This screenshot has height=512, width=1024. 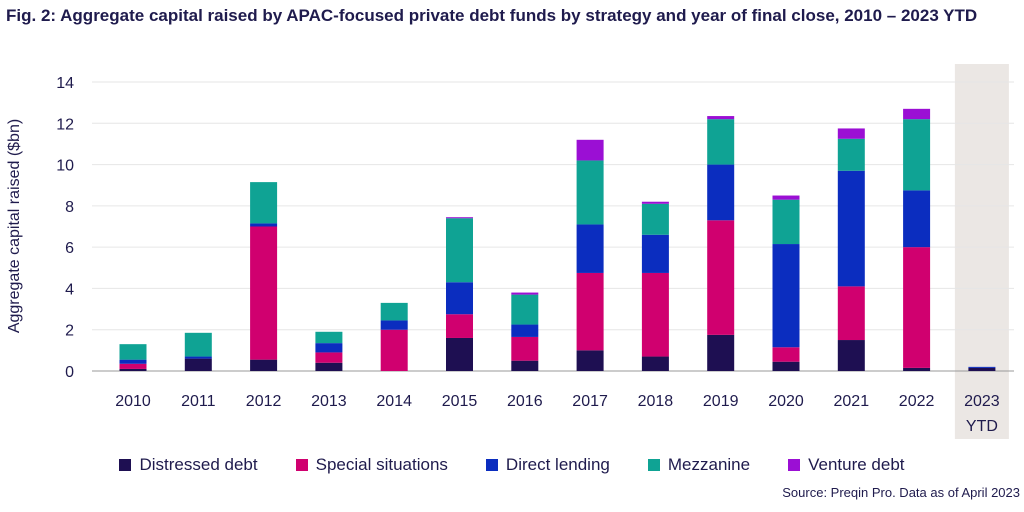 What do you see at coordinates (982, 414) in the screenshot?
I see `x-tick-label: 2023 YTD` at bounding box center [982, 414].